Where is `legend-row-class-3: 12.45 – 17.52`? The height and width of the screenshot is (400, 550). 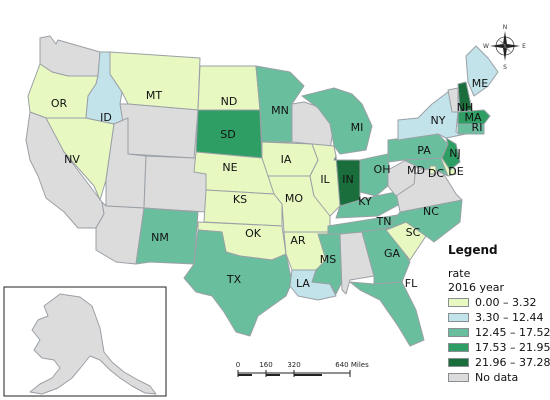 legend-row-class-3: 12.45 – 17.52 is located at coordinates (499, 332).